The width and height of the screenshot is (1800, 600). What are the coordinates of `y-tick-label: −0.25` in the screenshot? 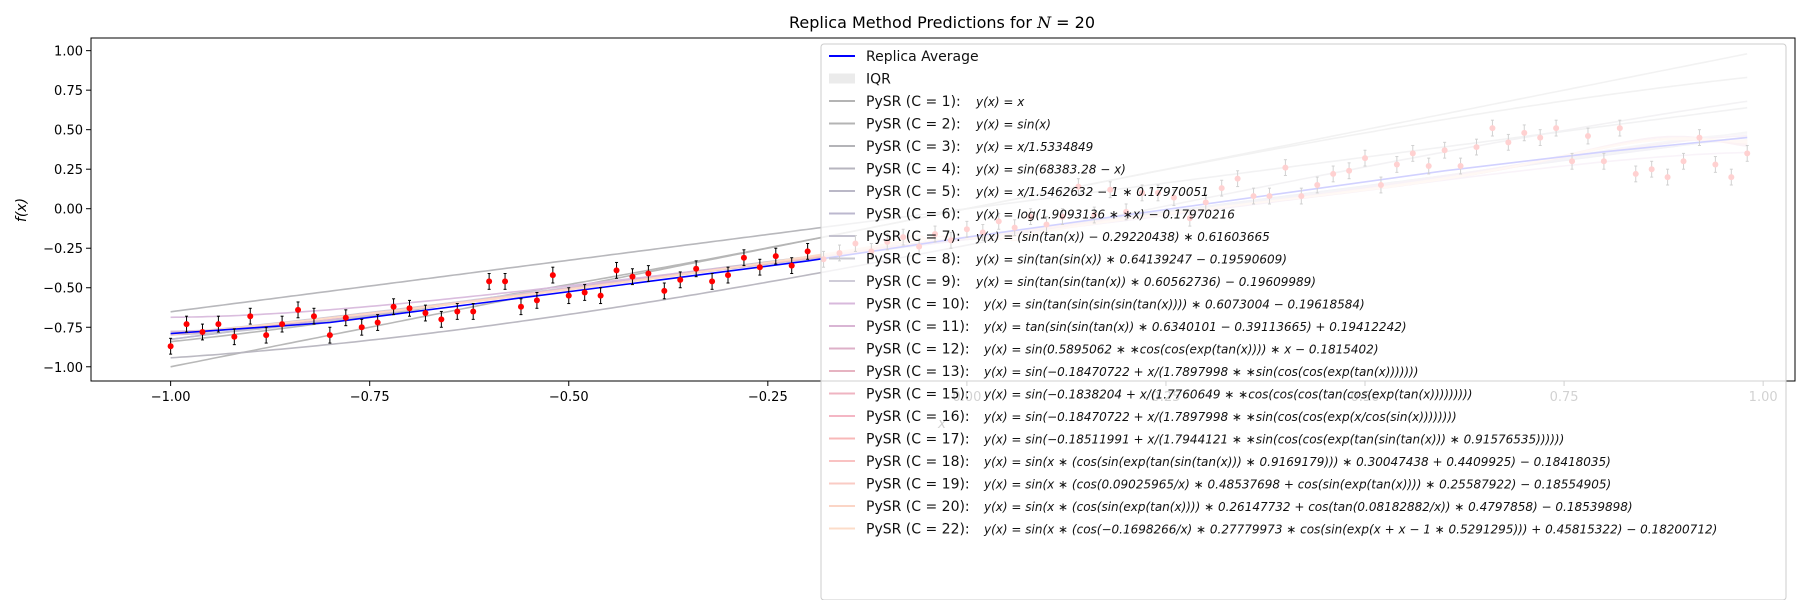 It's located at (63, 249).